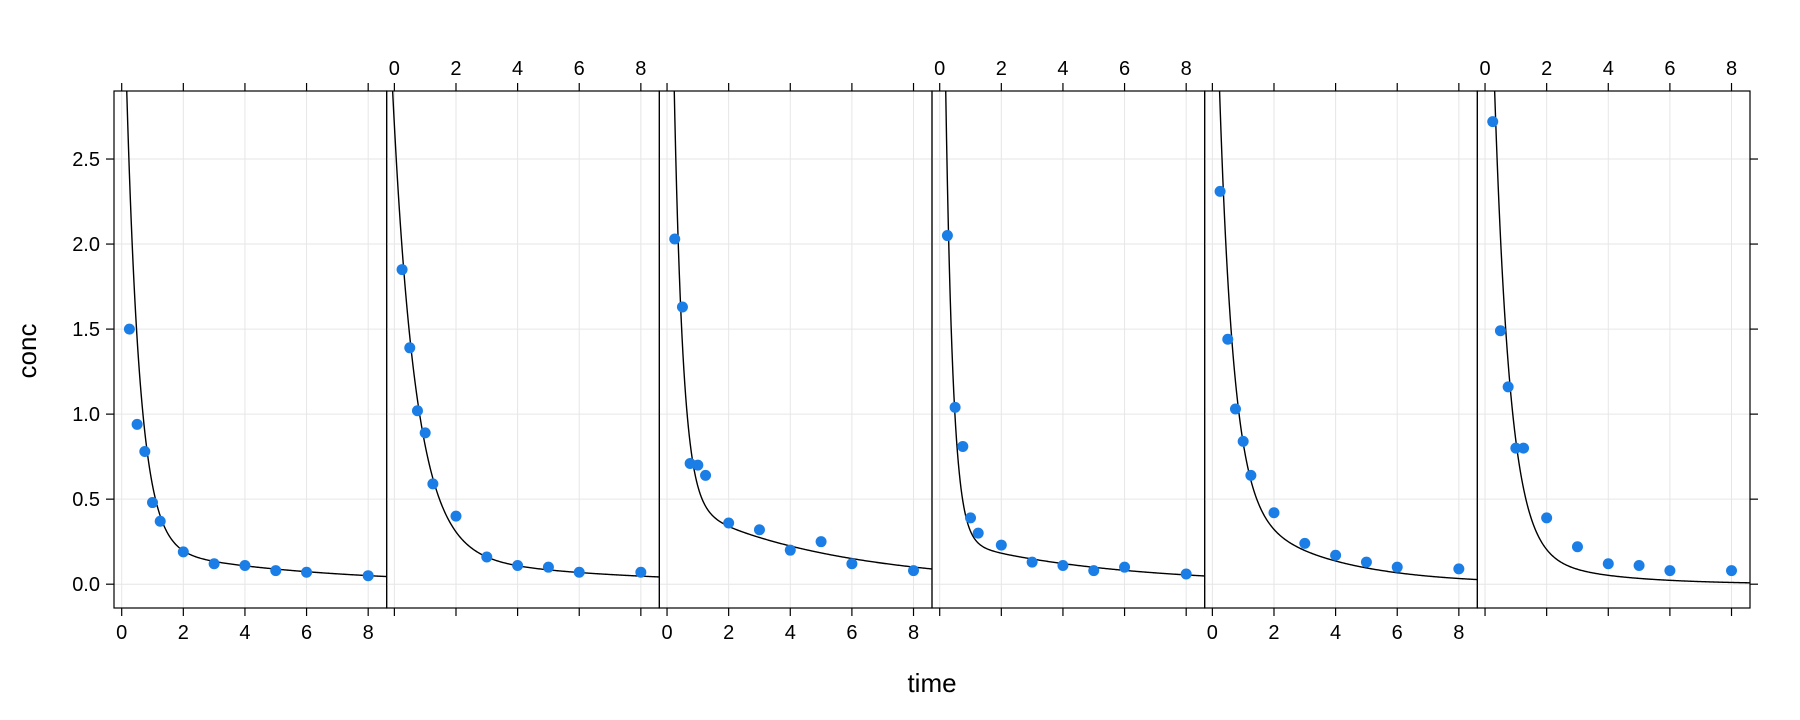 The height and width of the screenshot is (720, 1800). What do you see at coordinates (1754, 371) in the screenshot?
I see `right-y-axis` at bounding box center [1754, 371].